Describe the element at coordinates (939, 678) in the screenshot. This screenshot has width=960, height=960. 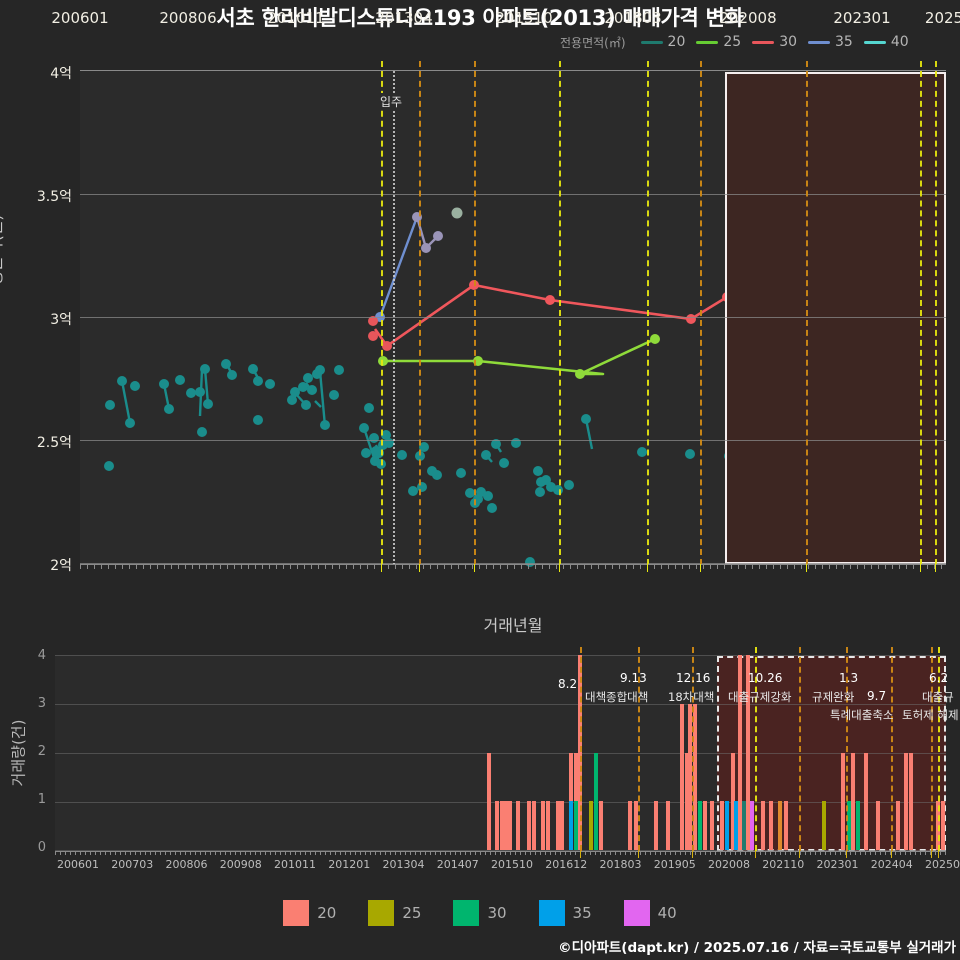
I see `annotation-num-6-2: 6.2` at that location.